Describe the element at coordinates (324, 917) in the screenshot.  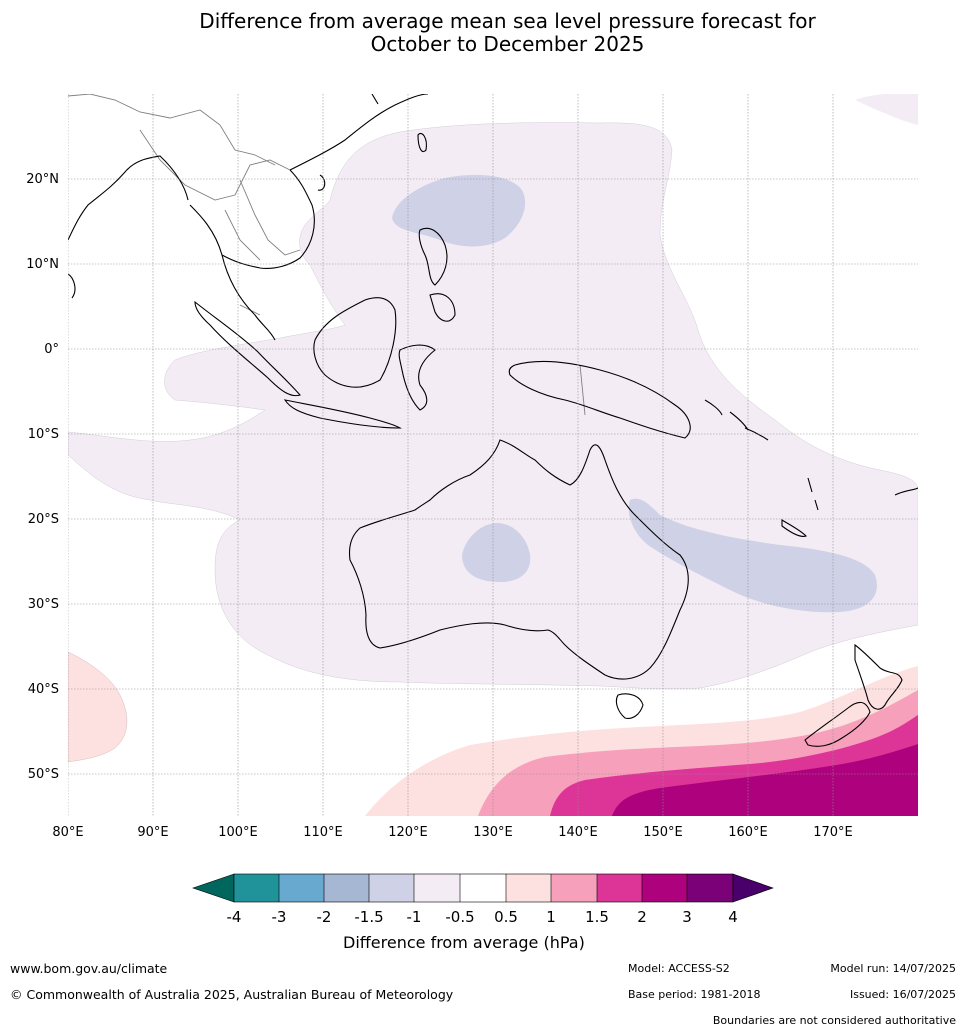
I see `colorbar-tick-label: -2` at that location.